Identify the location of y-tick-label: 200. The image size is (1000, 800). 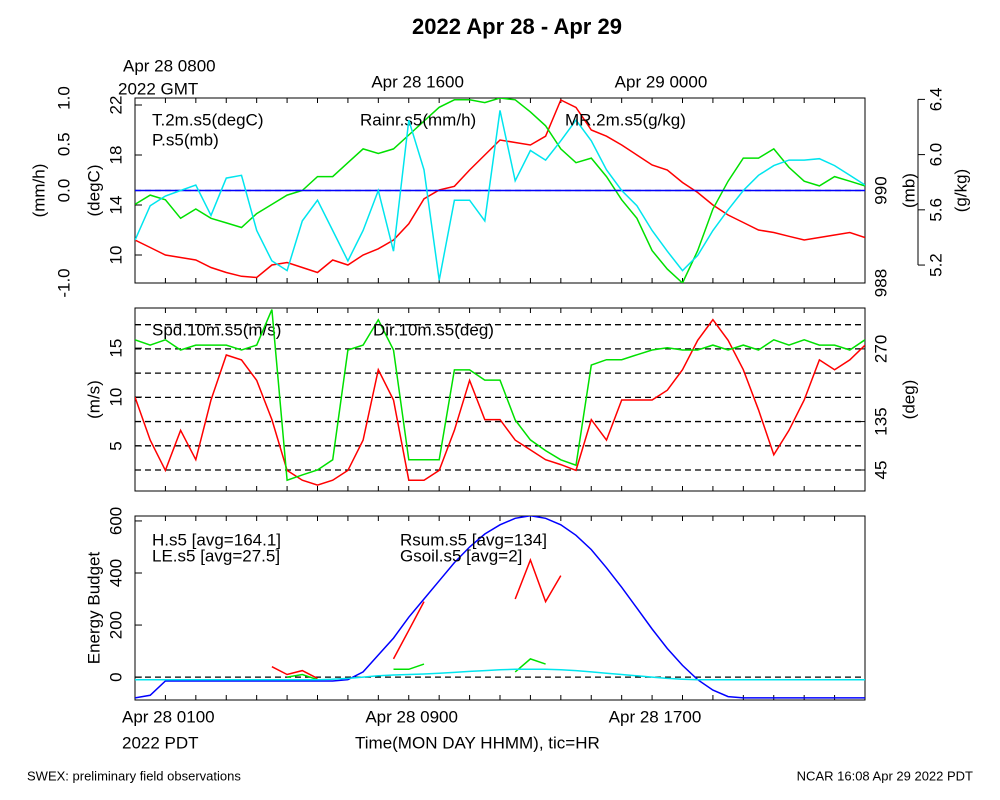
(115, 625).